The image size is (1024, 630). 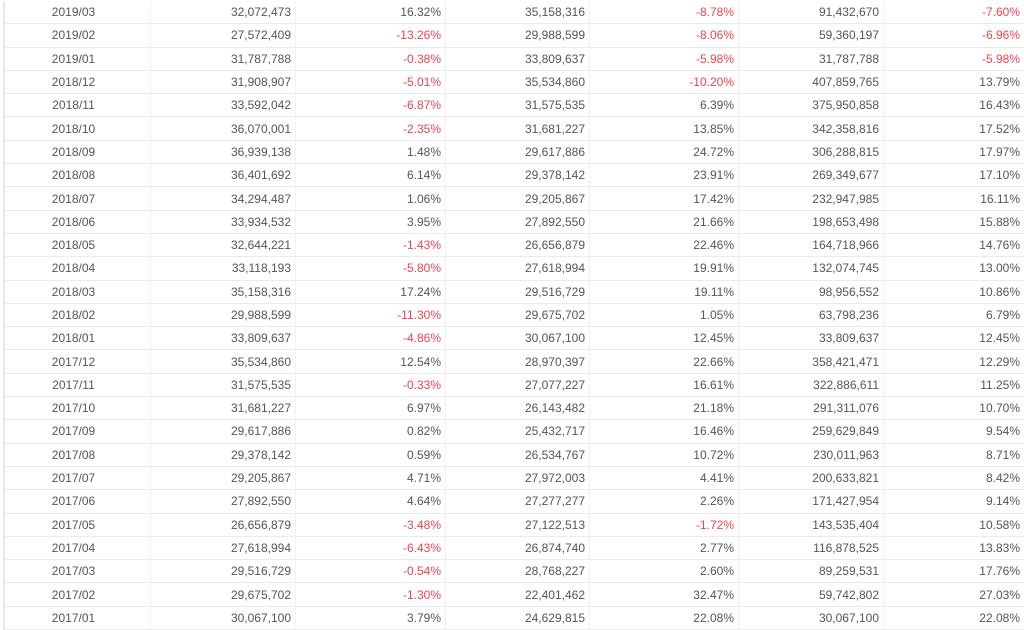 What do you see at coordinates (999, 268) in the screenshot?
I see `cumulative-change-cell: 13.00%` at bounding box center [999, 268].